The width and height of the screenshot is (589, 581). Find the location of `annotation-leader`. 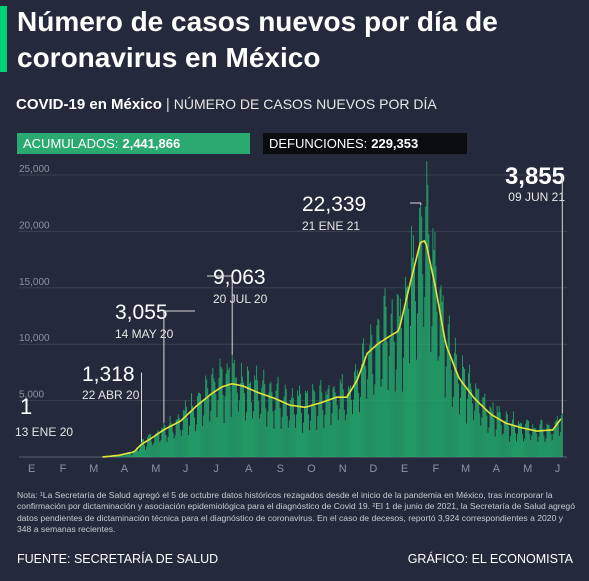

annotation-leader is located at coordinates (179, 366).